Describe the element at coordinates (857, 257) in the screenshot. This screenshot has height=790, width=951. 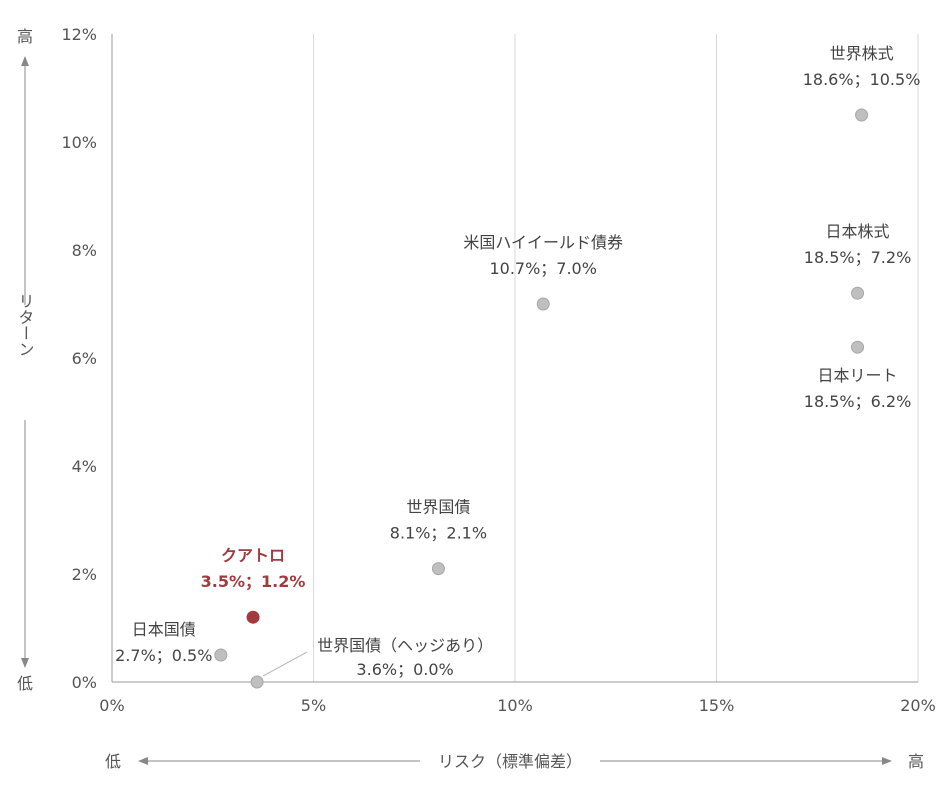
I see `point-value-label: 18.5%；7.2%` at that location.